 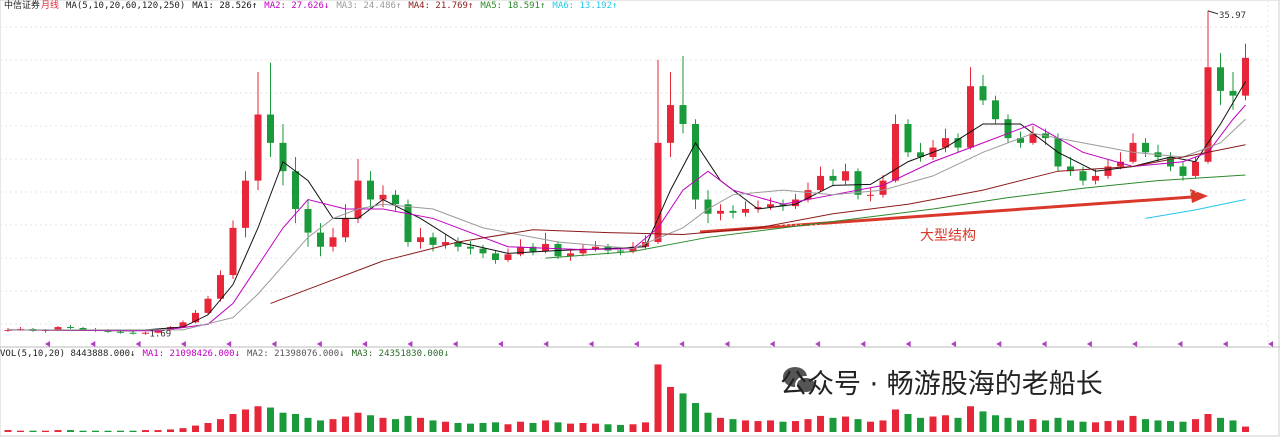 What do you see at coordinates (585, 6) in the screenshot?
I see `ma-label: MA6: 13.192↑` at bounding box center [585, 6].